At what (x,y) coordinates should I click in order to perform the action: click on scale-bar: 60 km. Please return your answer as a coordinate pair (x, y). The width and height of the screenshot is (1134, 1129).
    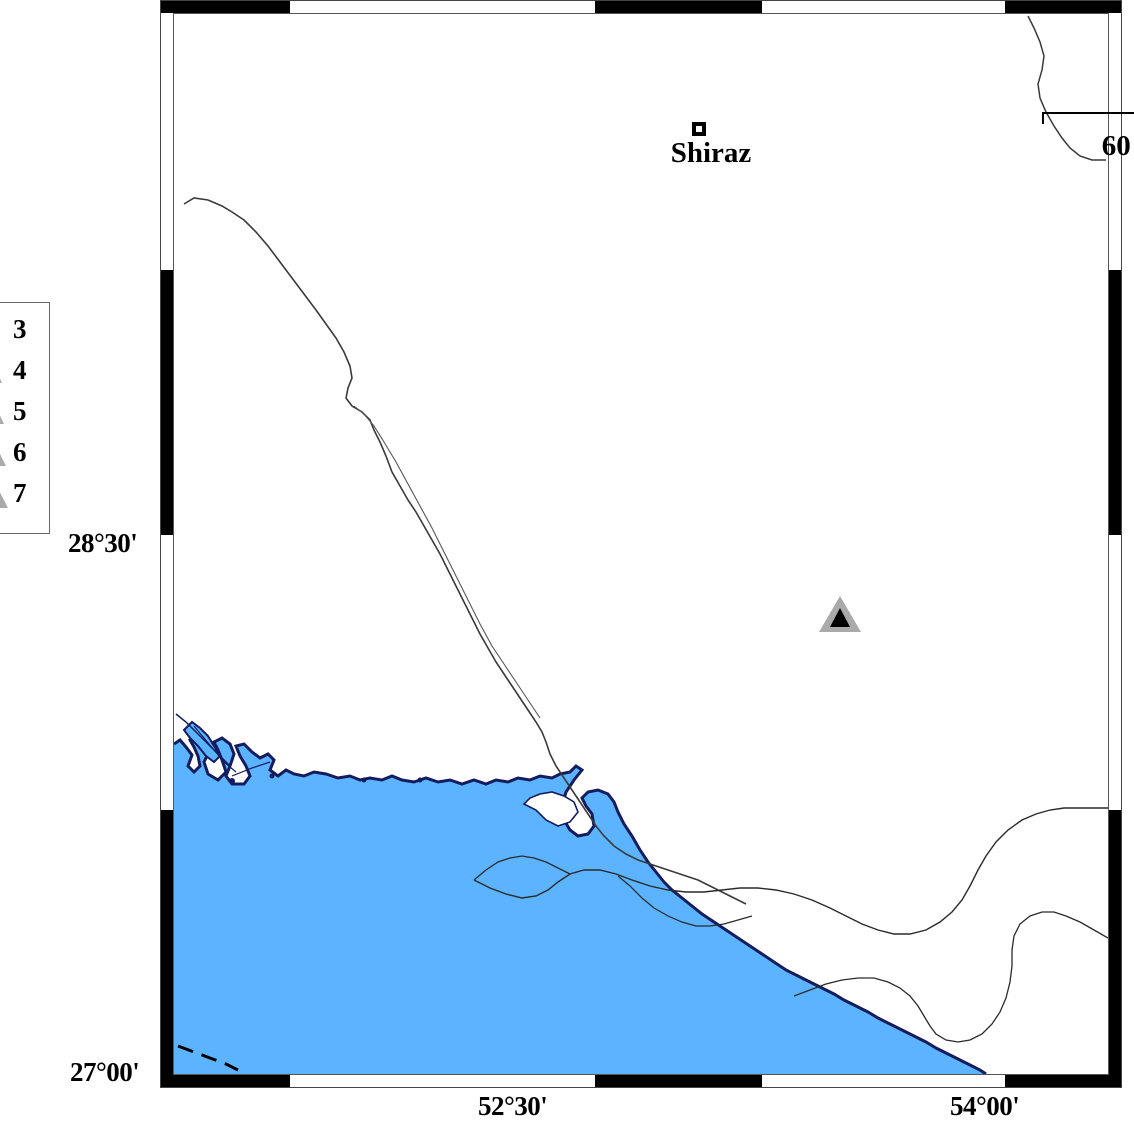
    Looking at the image, I should click on (1088, 137).